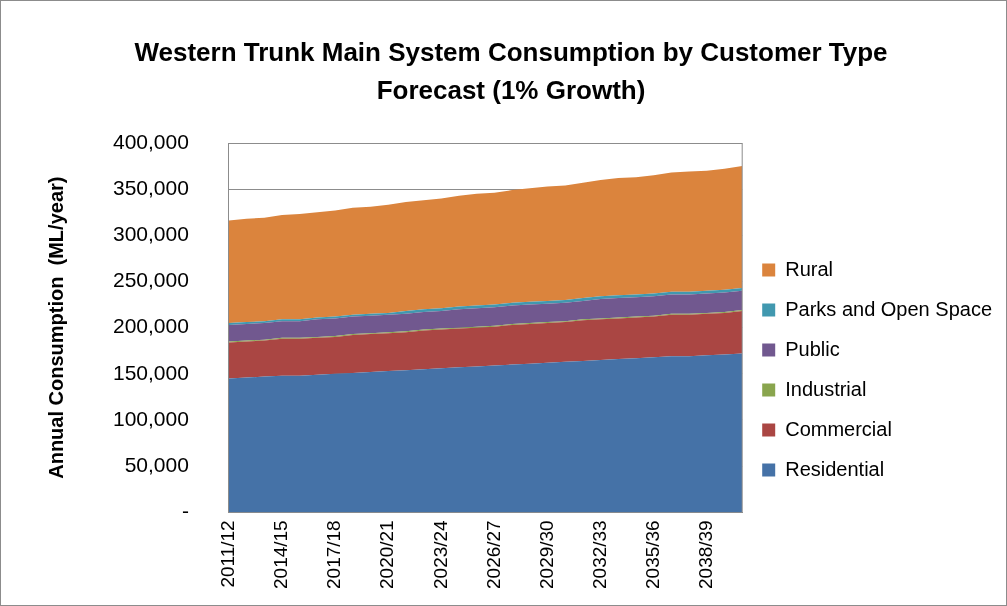  Describe the element at coordinates (652, 555) in the screenshot. I see `x-tick-label: 2035/36` at that location.